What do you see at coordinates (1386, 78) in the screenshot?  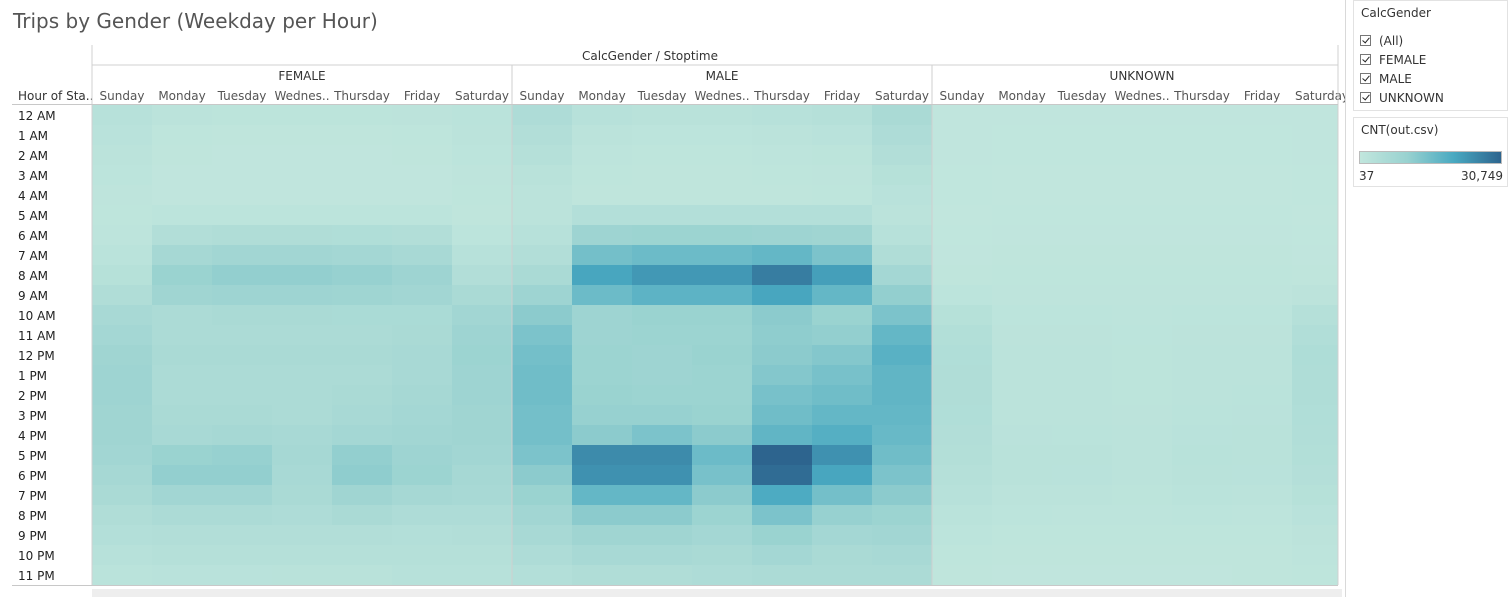 I see `filter-option-male: MALE` at bounding box center [1386, 78].